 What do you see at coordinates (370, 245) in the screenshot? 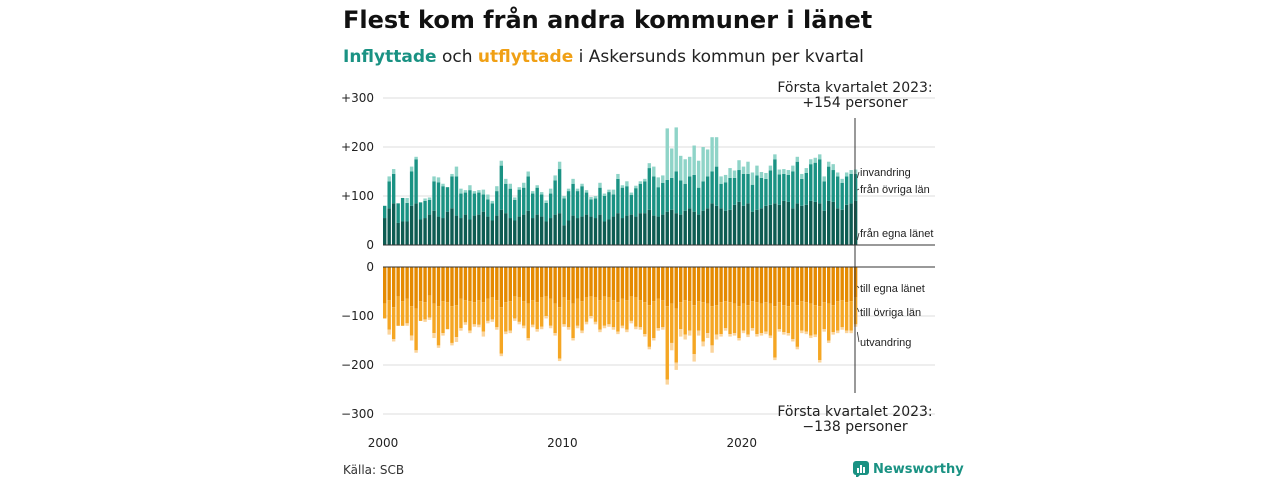
I see `y-tick-label-top: 0` at bounding box center [370, 245].